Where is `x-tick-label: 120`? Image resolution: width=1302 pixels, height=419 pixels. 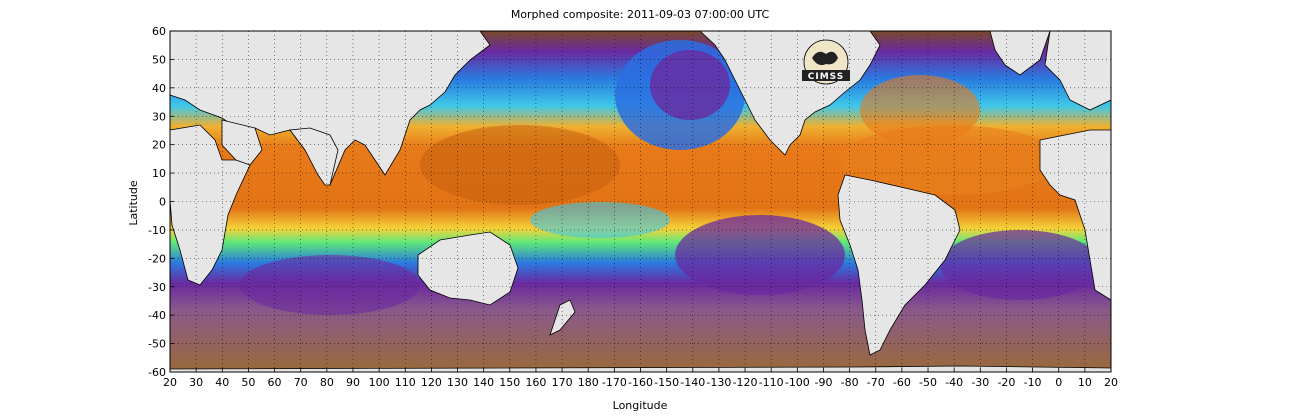 x-tick-label: 120 is located at coordinates (431, 382).